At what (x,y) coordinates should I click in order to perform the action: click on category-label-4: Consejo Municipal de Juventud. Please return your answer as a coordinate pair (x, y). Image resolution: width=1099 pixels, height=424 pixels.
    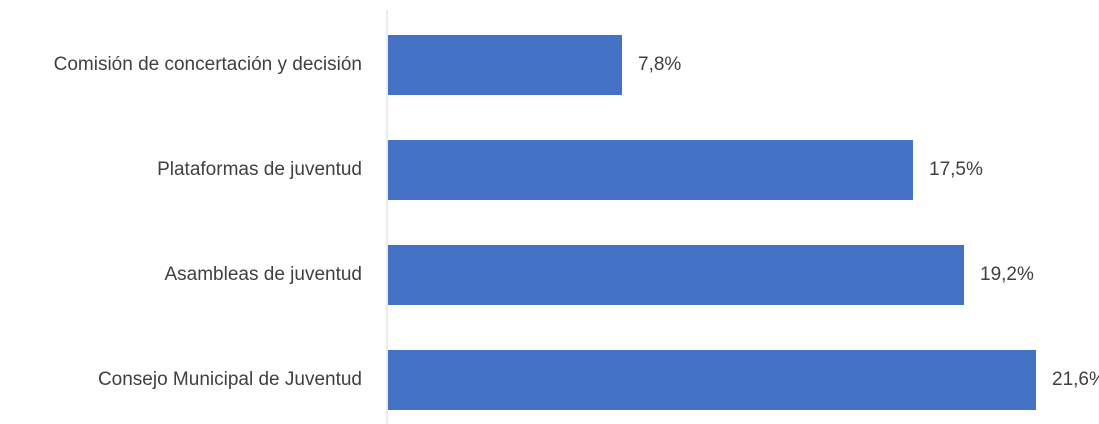
    Looking at the image, I should click on (230, 379).